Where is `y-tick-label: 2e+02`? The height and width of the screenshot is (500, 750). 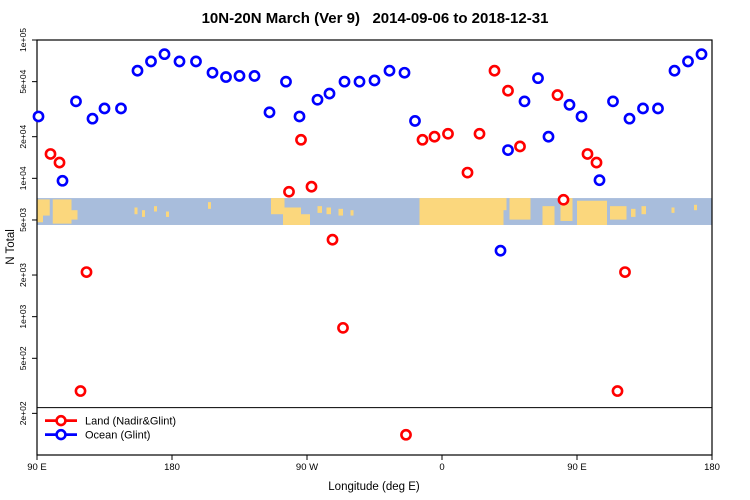
y-tick-label: 2e+02 is located at coordinates (23, 413).